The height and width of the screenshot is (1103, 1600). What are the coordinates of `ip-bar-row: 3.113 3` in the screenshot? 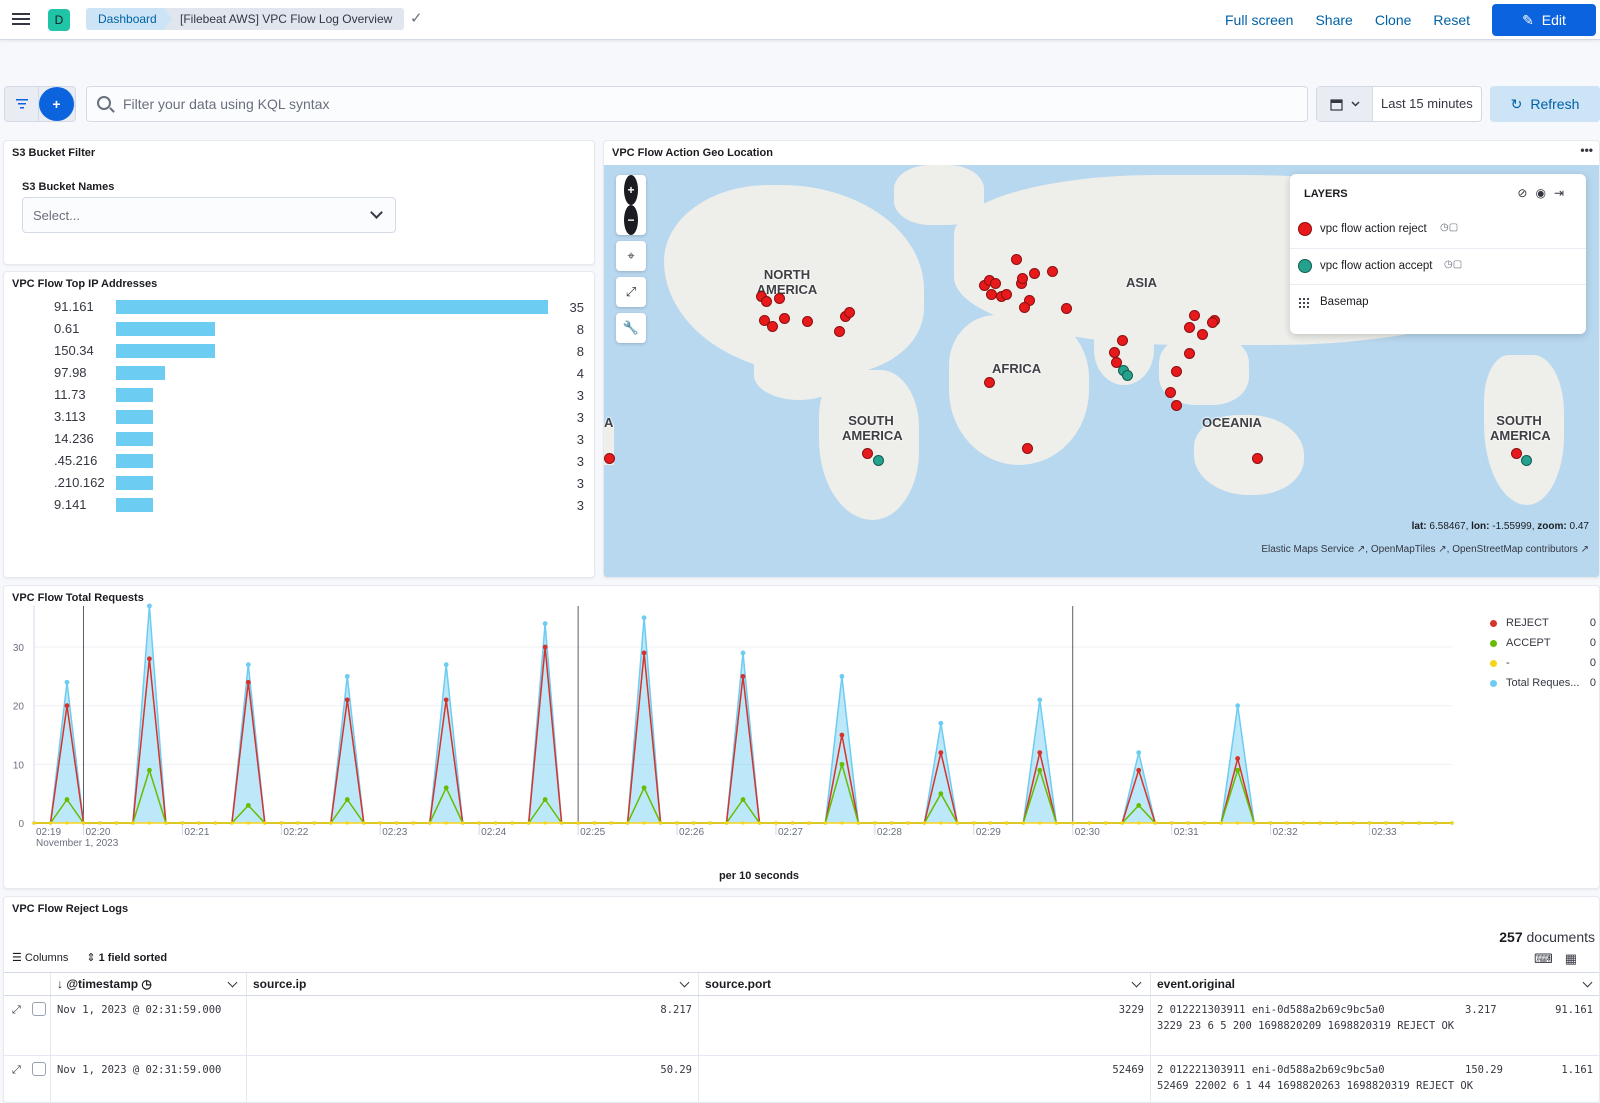 It's located at (300, 417).